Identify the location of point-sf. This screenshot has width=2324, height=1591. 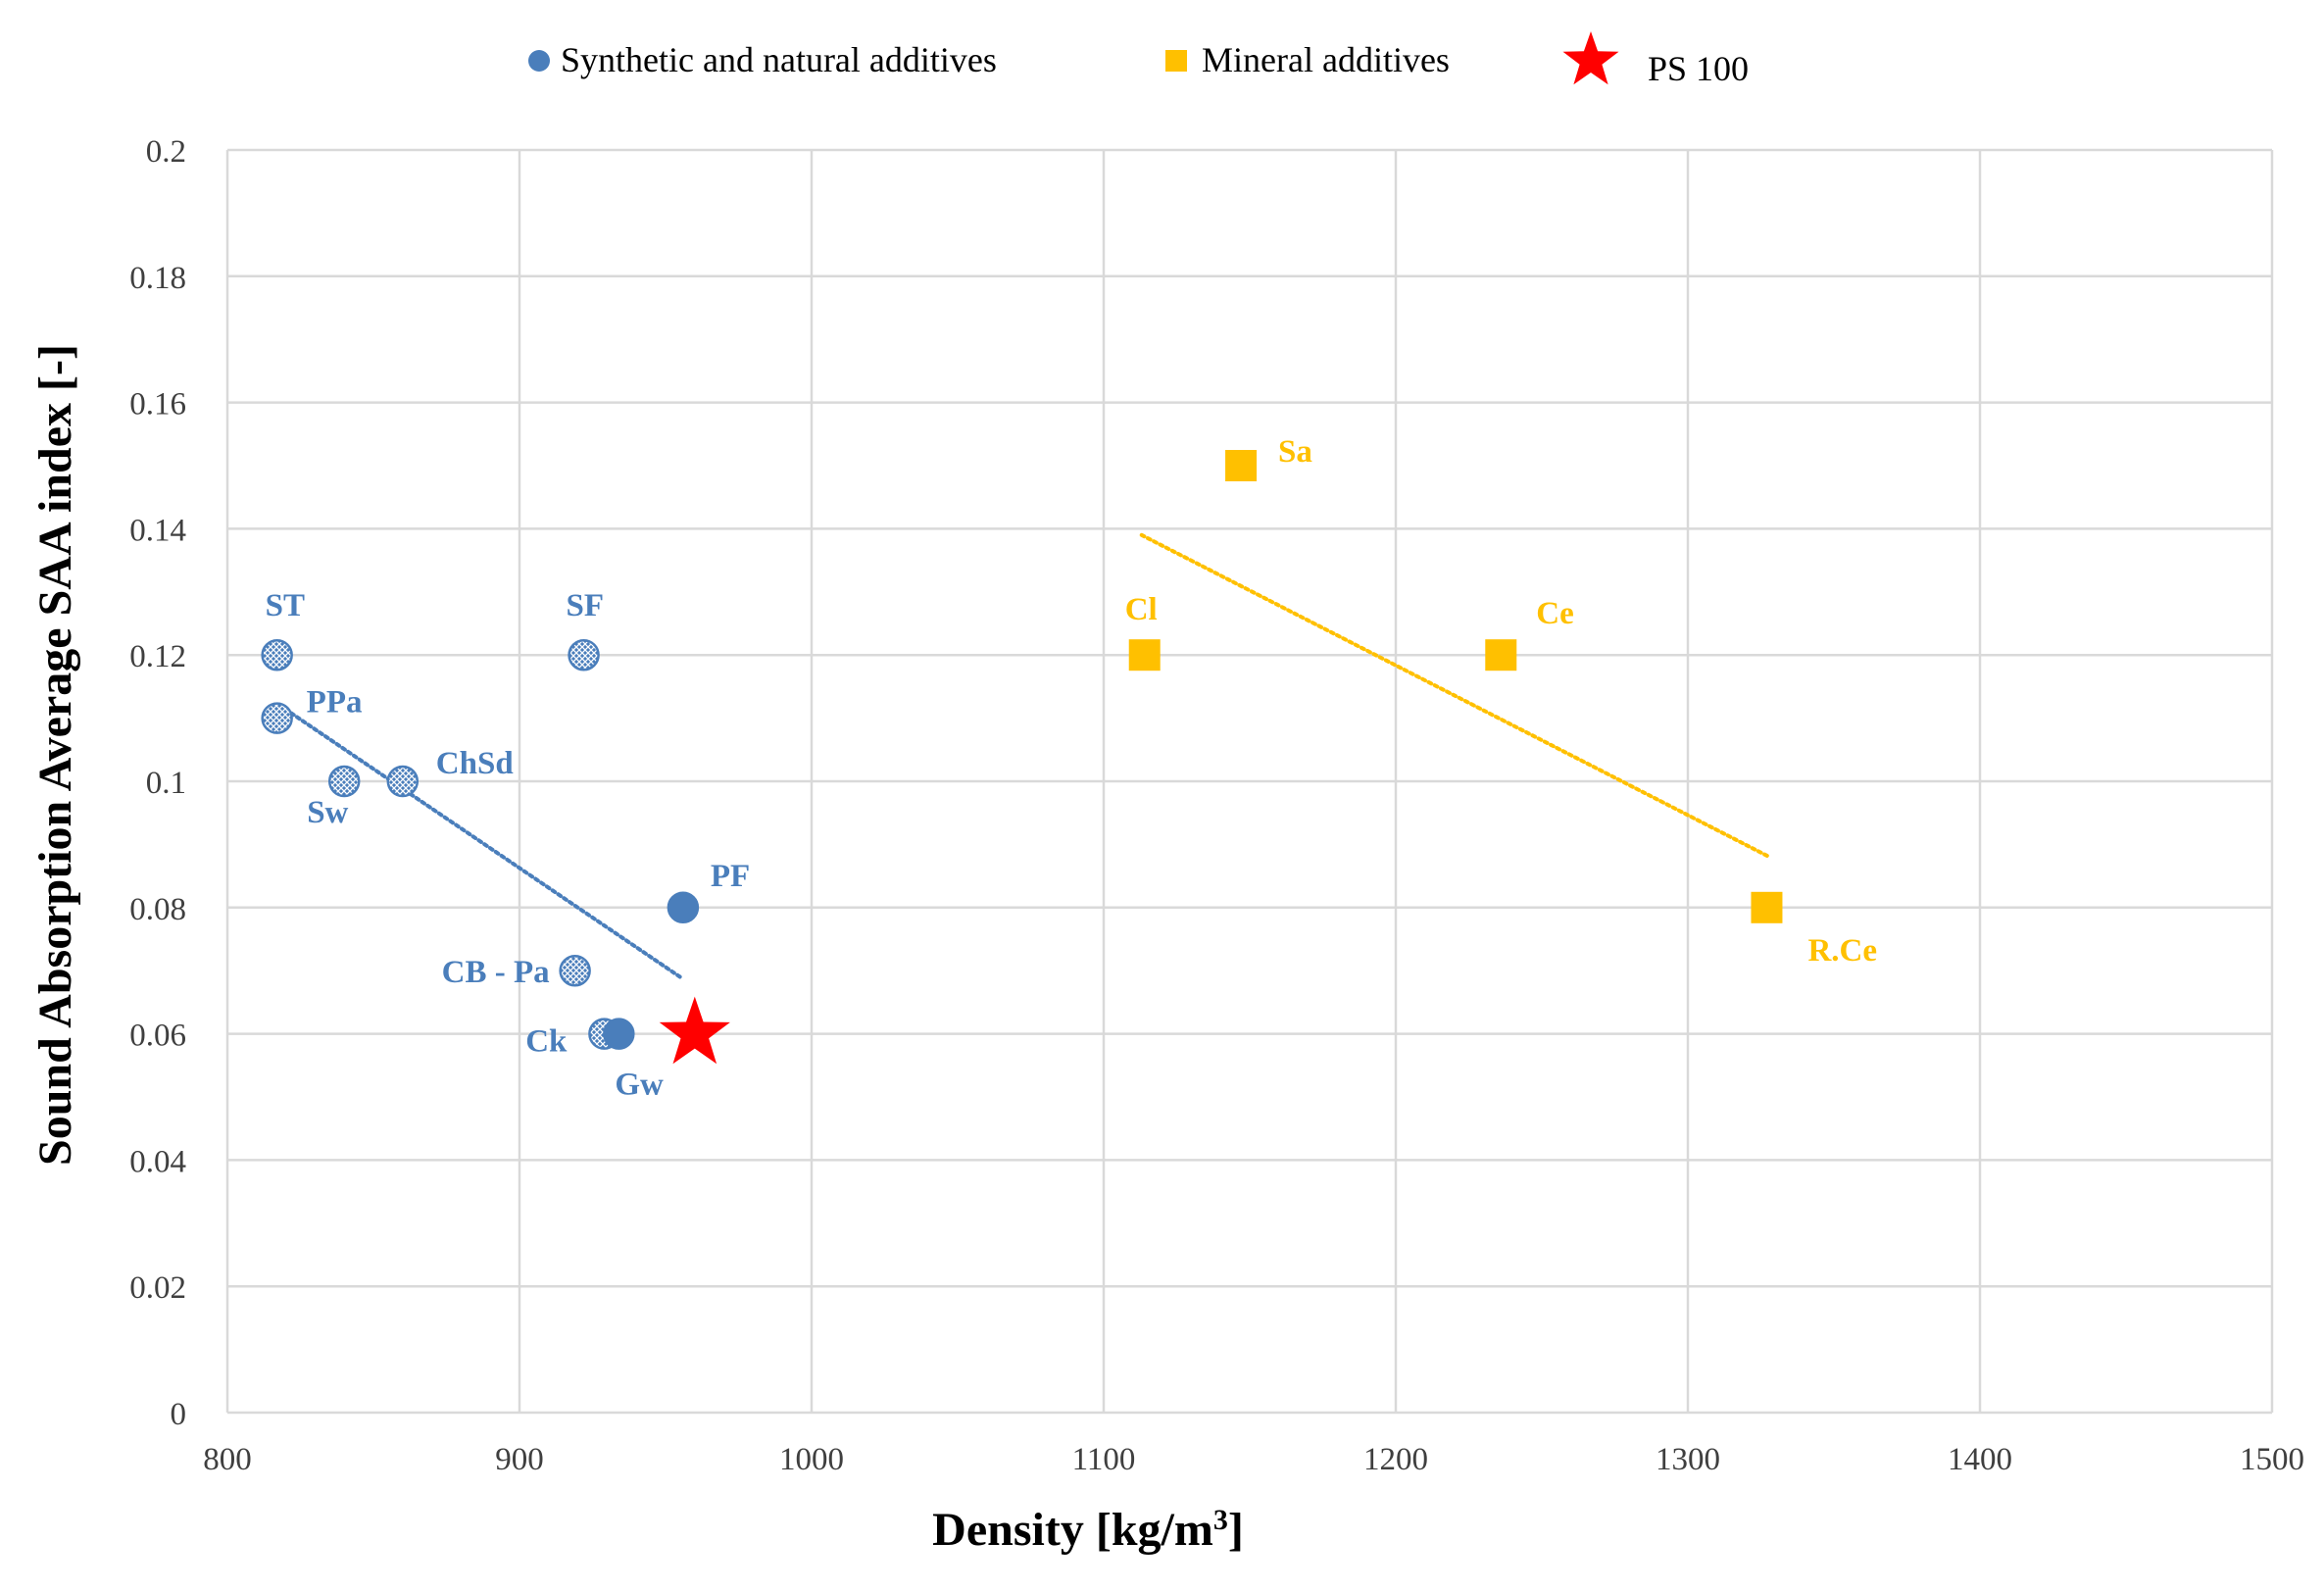
(584, 655).